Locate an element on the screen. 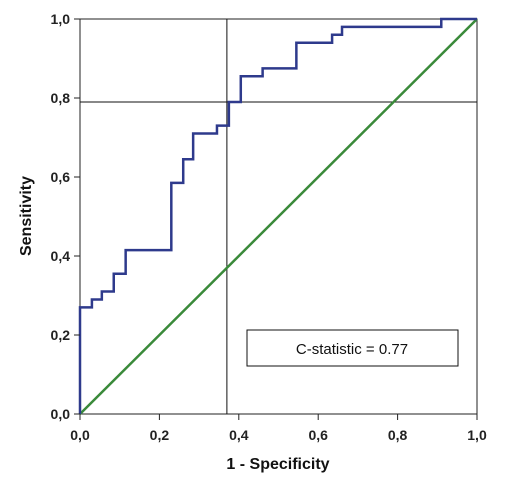 The width and height of the screenshot is (509, 488). x-axis-title: 1 - Specificity is located at coordinates (277, 464).